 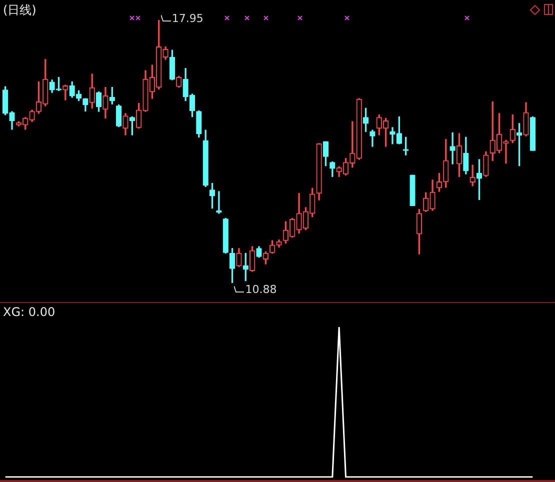 I want to click on chart-title: (日线), so click(x=19, y=10).